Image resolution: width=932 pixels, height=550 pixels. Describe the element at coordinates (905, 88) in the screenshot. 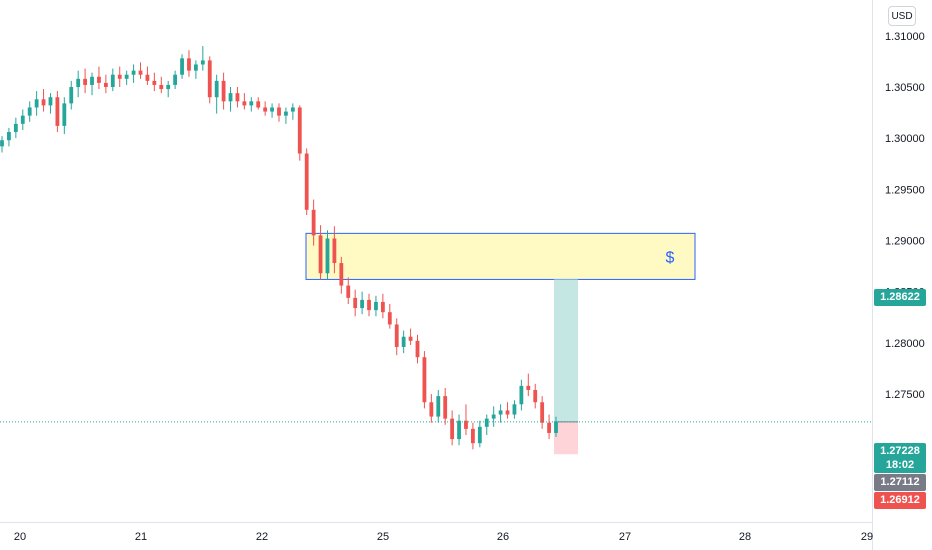

I see `price-tick-label: 1.30500` at that location.